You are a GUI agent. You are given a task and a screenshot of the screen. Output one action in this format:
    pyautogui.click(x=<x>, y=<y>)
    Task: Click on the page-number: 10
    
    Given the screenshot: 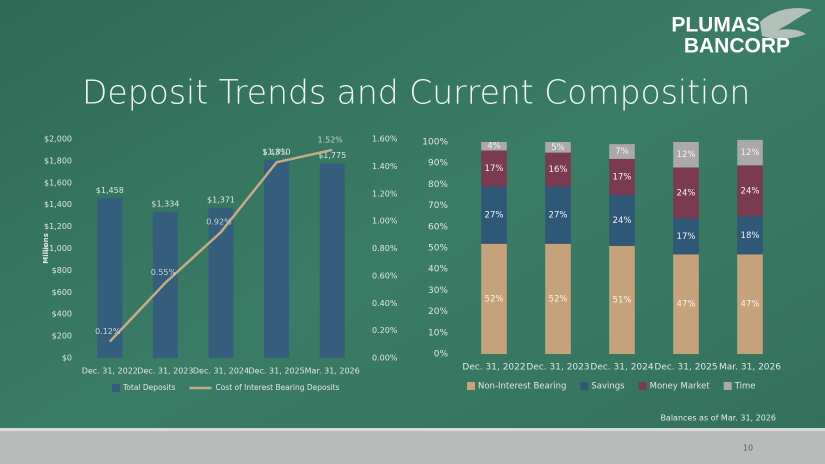 What is the action you would take?
    pyautogui.click(x=748, y=448)
    